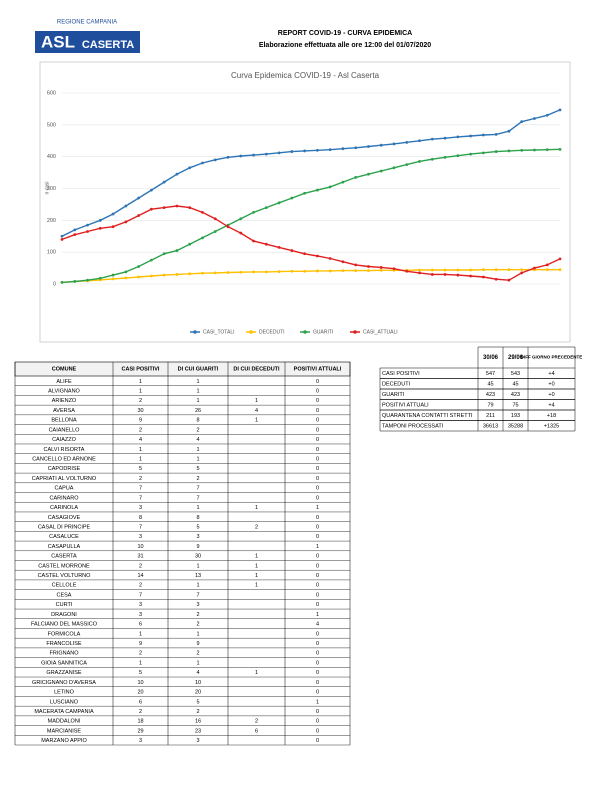 Image resolution: width=590 pixels, height=800 pixels. Describe the element at coordinates (490, 385) in the screenshot. I see `summary-cell: 45` at that location.